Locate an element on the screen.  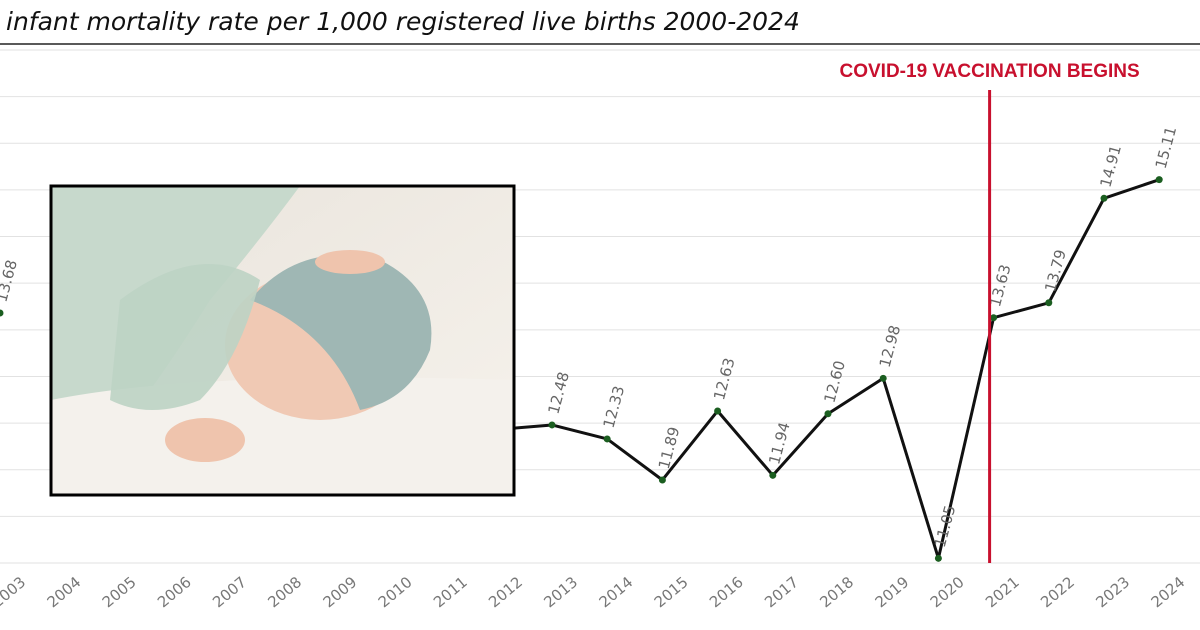
x-tick-label: 2011 is located at coordinates (450, 592).